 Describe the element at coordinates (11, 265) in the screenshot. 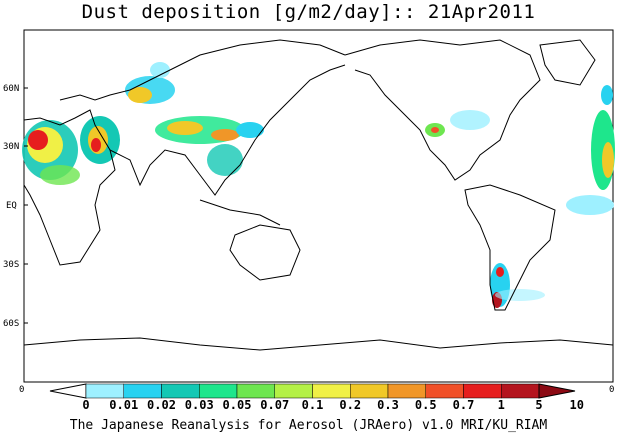

I see `lat-label-30s: 30S` at that location.